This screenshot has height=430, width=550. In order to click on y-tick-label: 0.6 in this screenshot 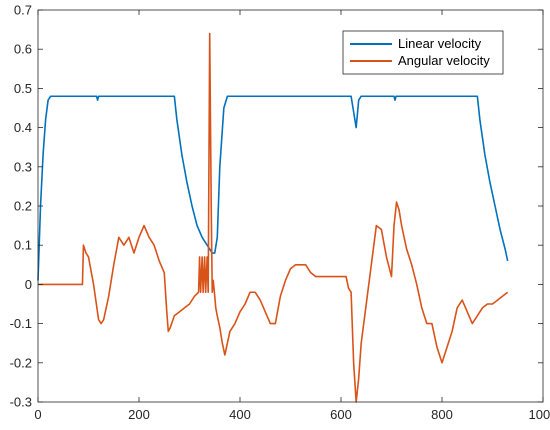, I will do `click(23, 49)`.